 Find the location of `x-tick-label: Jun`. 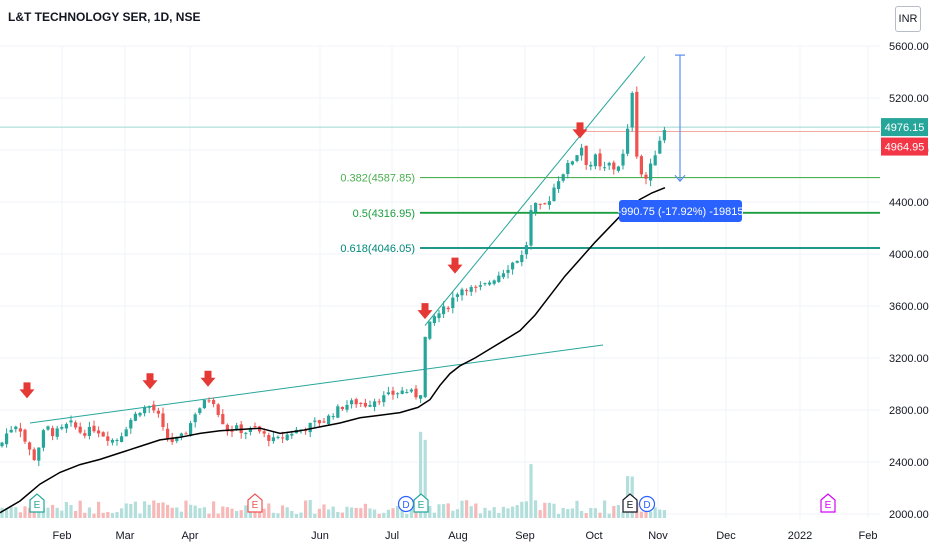

x-tick-label: Jun is located at coordinates (320, 536).